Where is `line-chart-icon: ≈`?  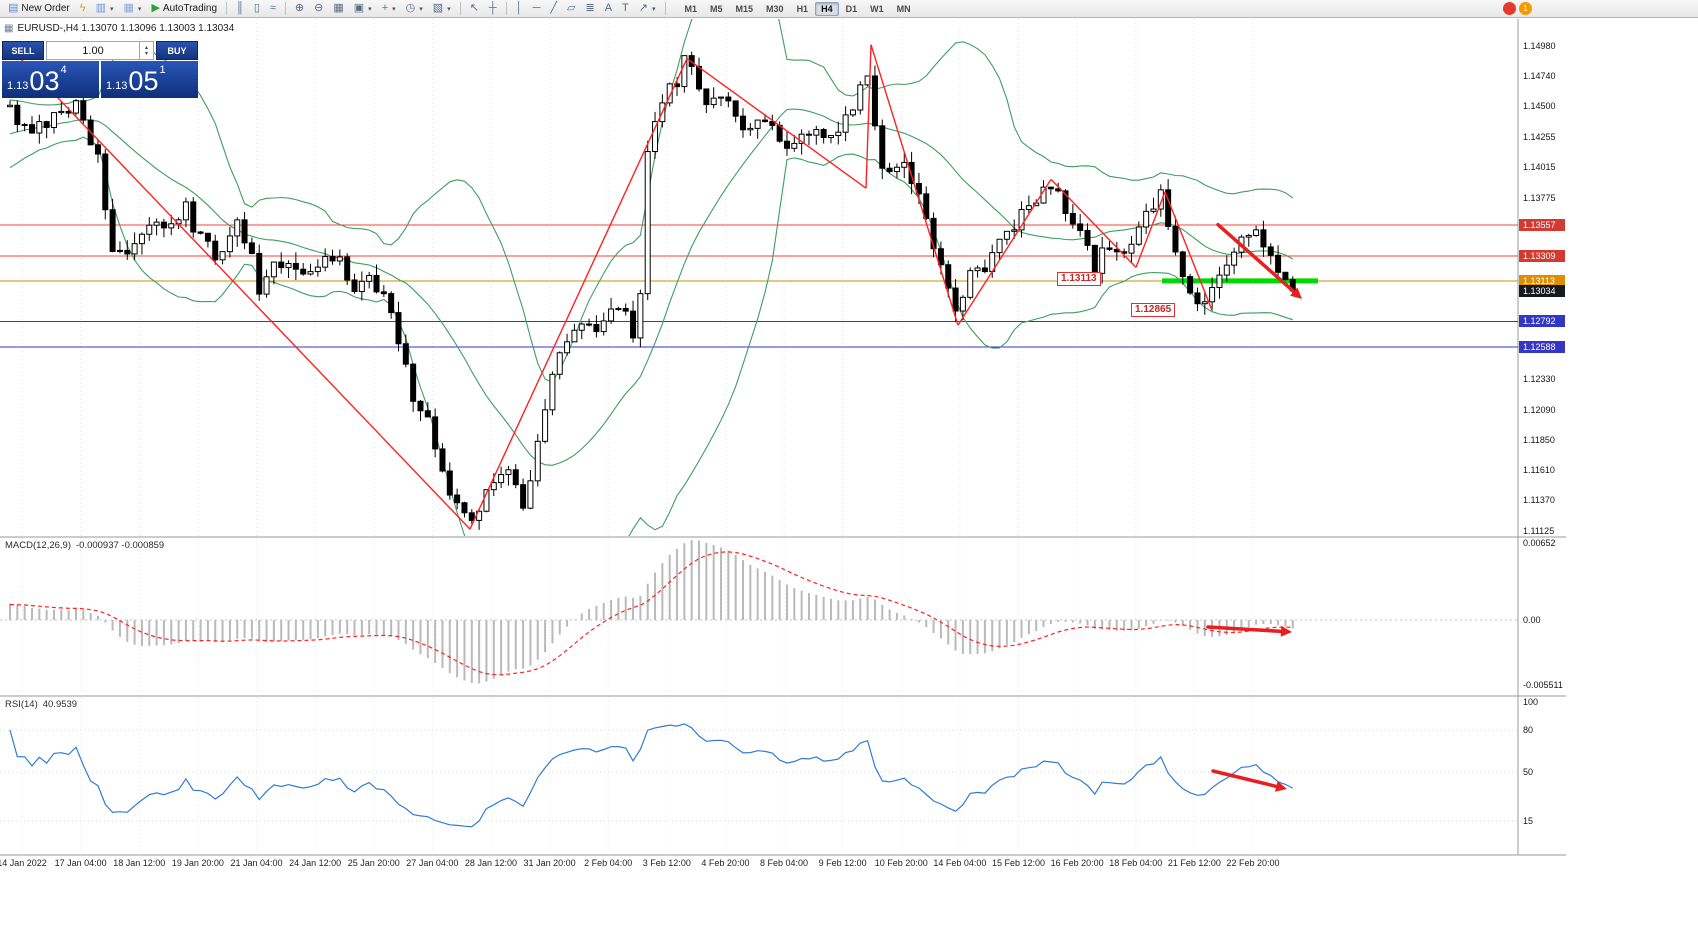
line-chart-icon: ≈ is located at coordinates (272, 8).